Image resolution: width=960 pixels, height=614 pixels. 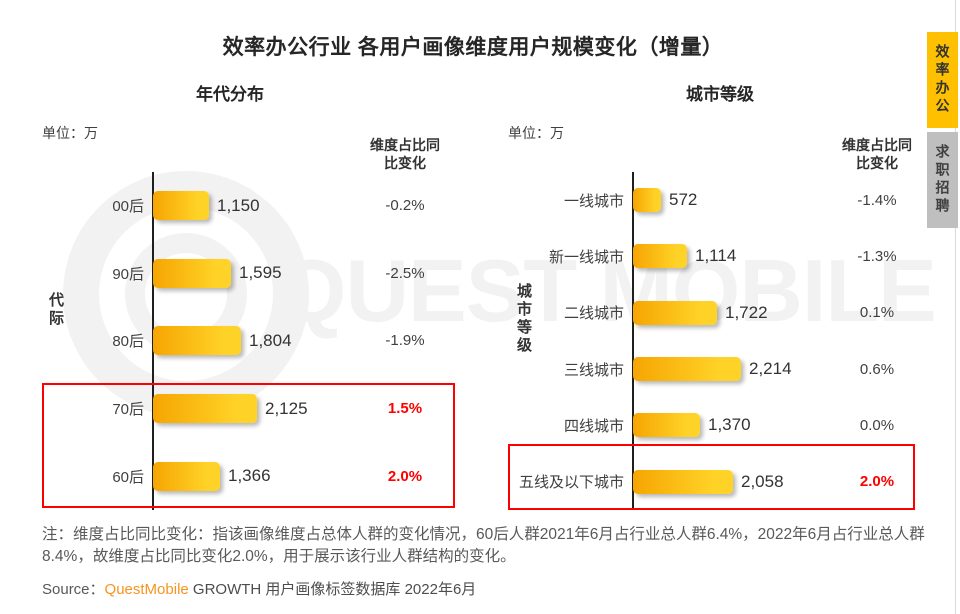 What do you see at coordinates (633, 341) in the screenshot?
I see `y-axis-line` at bounding box center [633, 341].